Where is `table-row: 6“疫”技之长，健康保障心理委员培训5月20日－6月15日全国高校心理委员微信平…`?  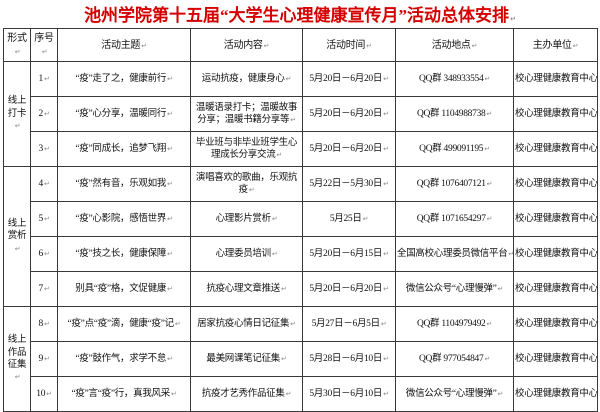 table-row: 6“疫”技之长，健康保障心理委员培训5月20日－6月15日全国高校心理委员微信平… is located at coordinates (301, 254).